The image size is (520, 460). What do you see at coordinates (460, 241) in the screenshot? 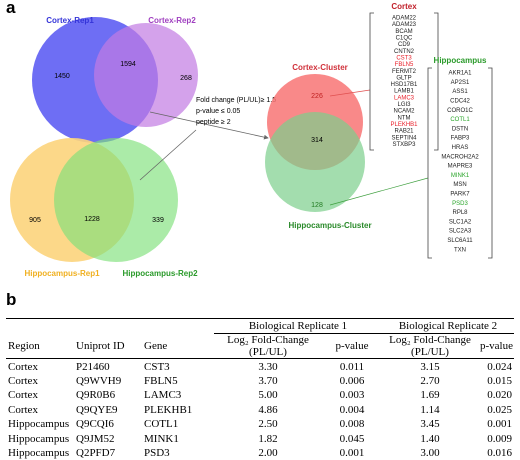
I see `gene: SLC6A11` at bounding box center [460, 241].